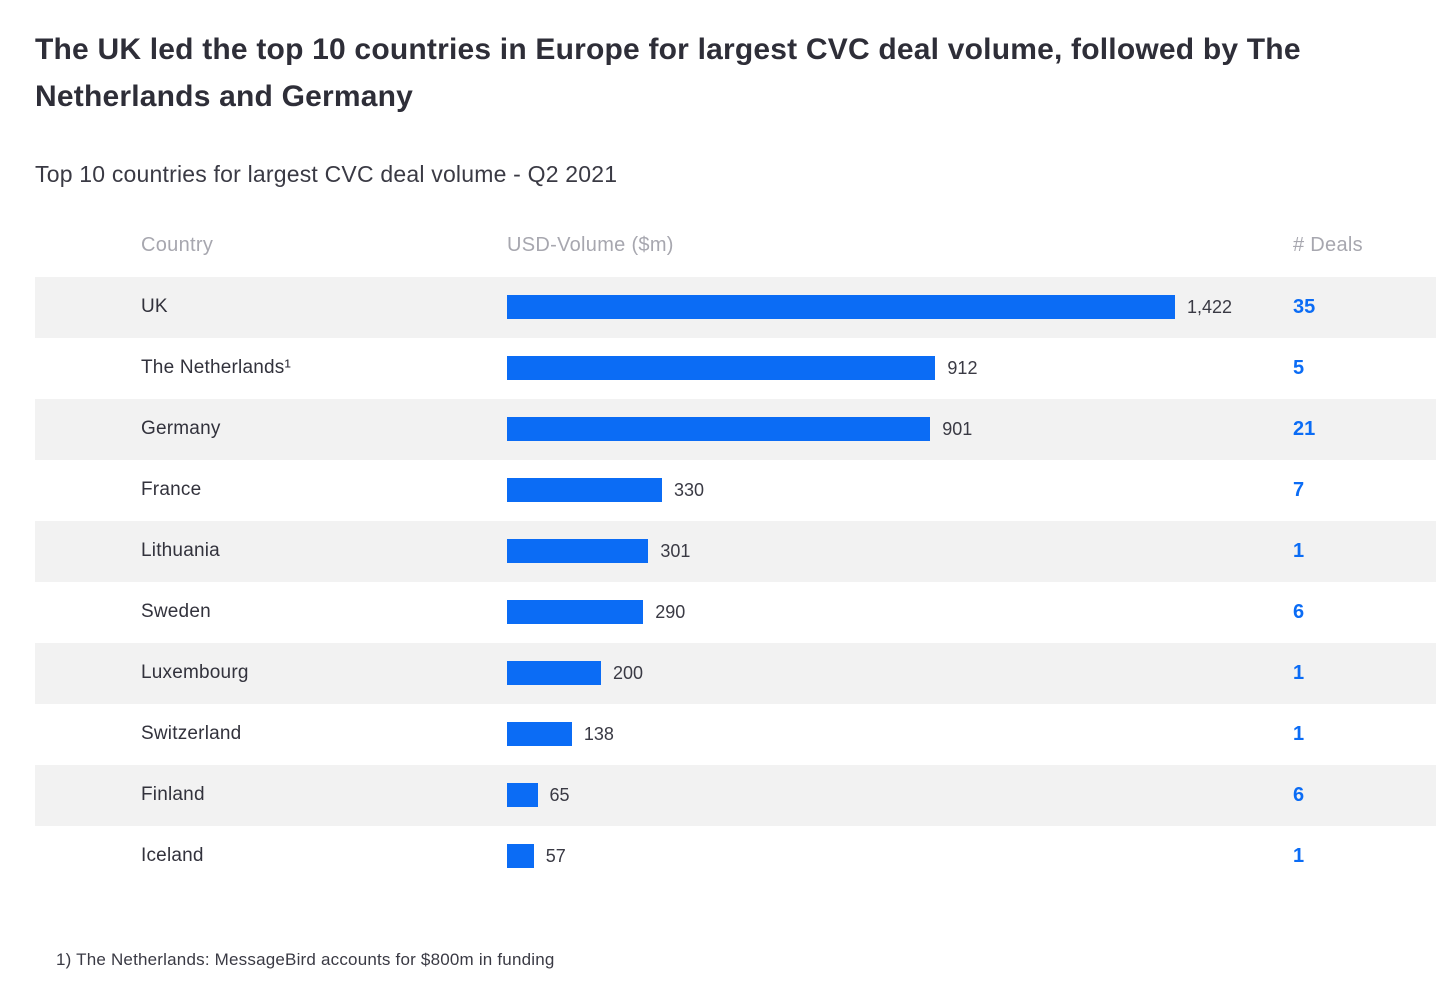 The width and height of the screenshot is (1436, 982). I want to click on volume-value: 138, so click(598, 733).